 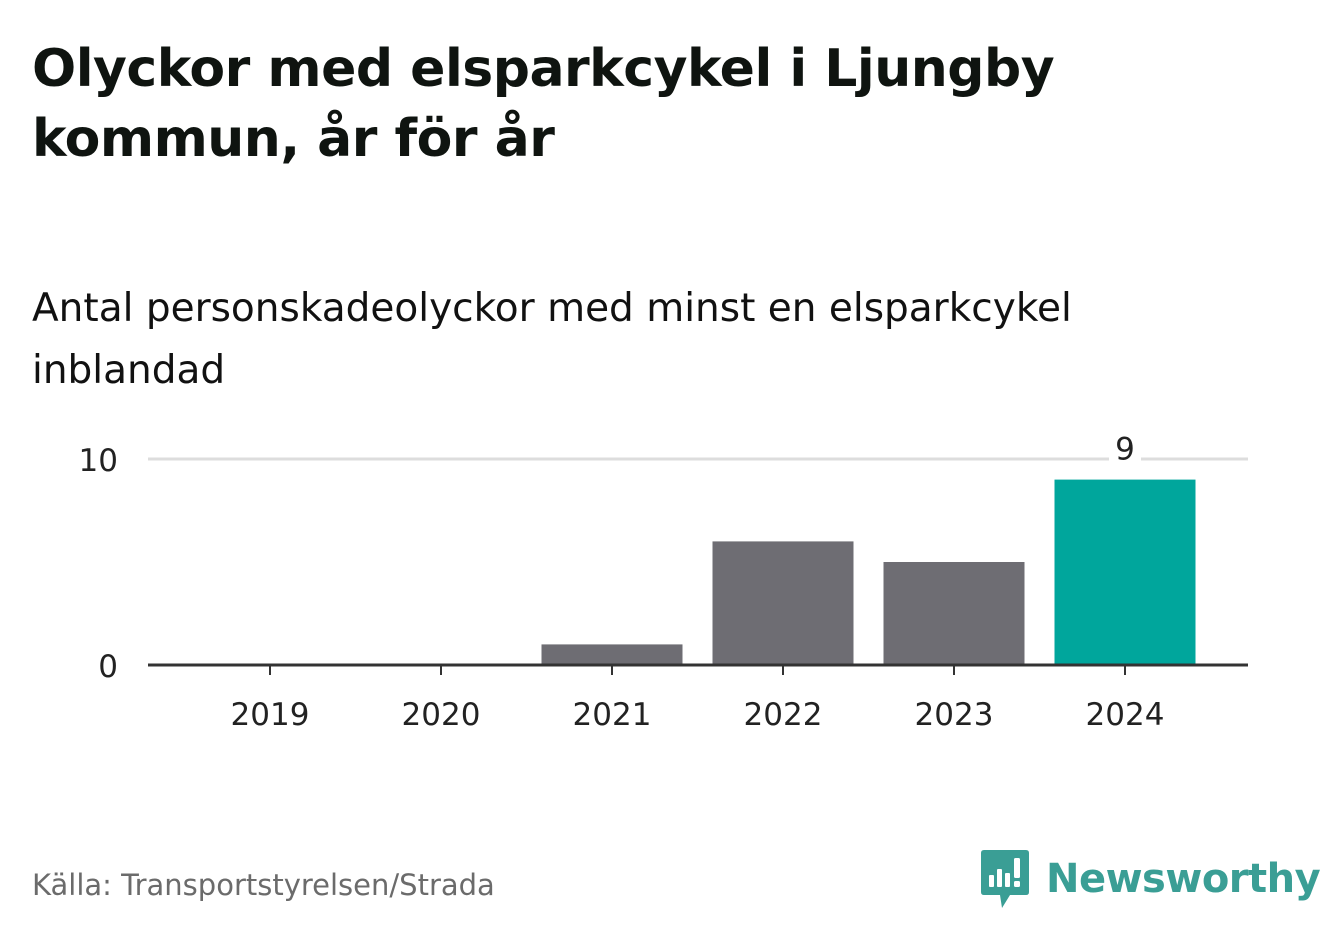 I want to click on newsworthy-logo: Newsworthy, so click(x=1150, y=879).